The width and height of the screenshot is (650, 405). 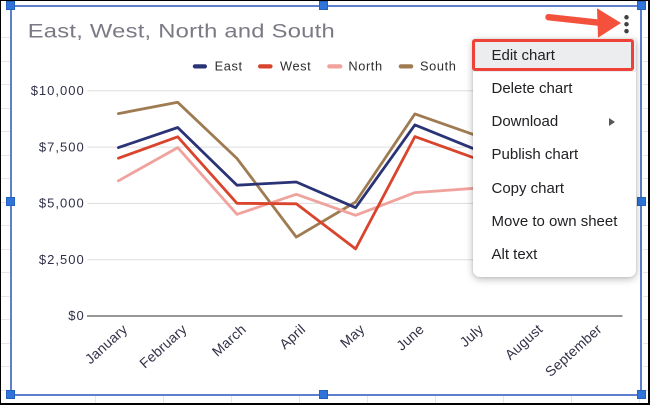 What do you see at coordinates (471, 335) in the screenshot?
I see `svg-text: July` at bounding box center [471, 335].